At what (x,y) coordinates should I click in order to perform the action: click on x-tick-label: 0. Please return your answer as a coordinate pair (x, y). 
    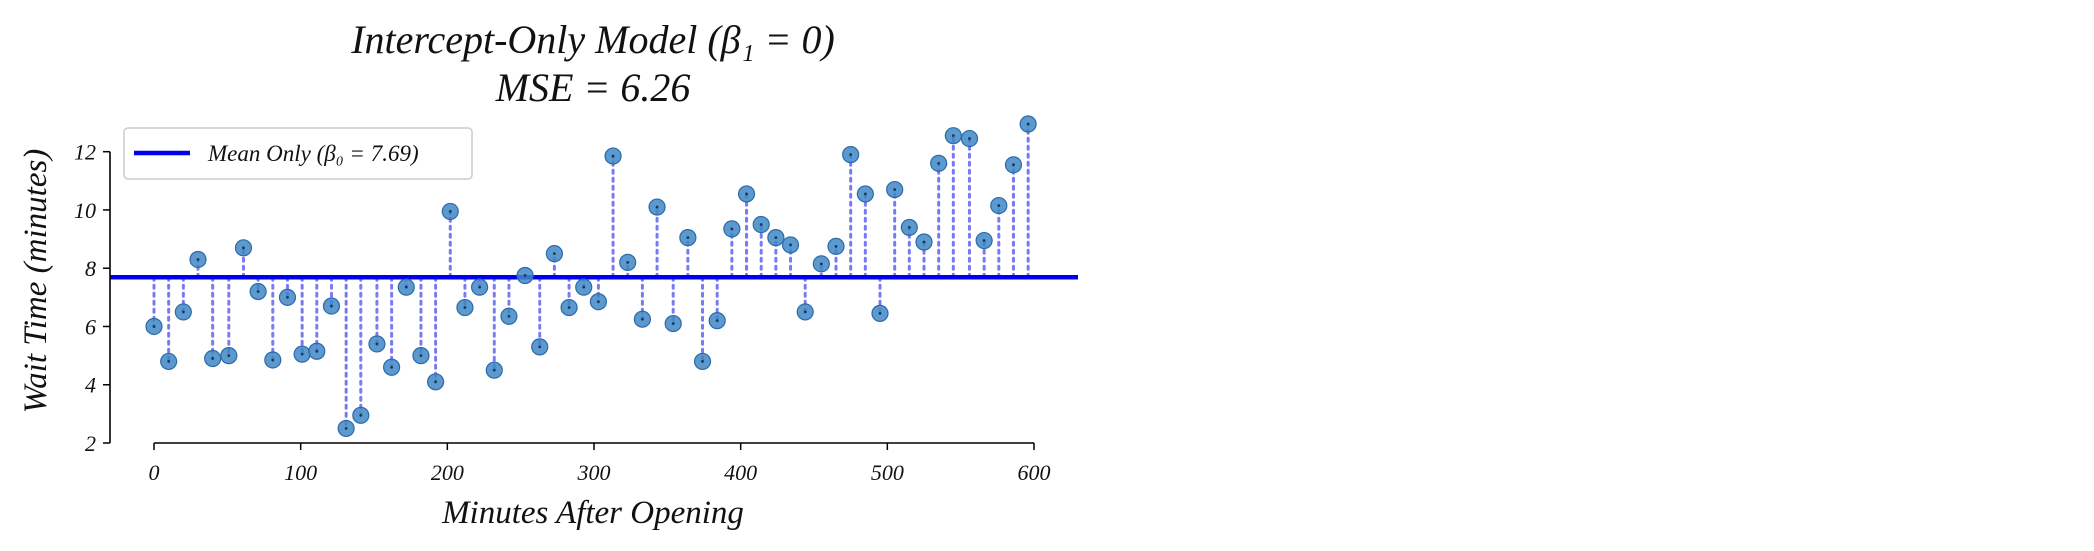
    Looking at the image, I should click on (154, 472).